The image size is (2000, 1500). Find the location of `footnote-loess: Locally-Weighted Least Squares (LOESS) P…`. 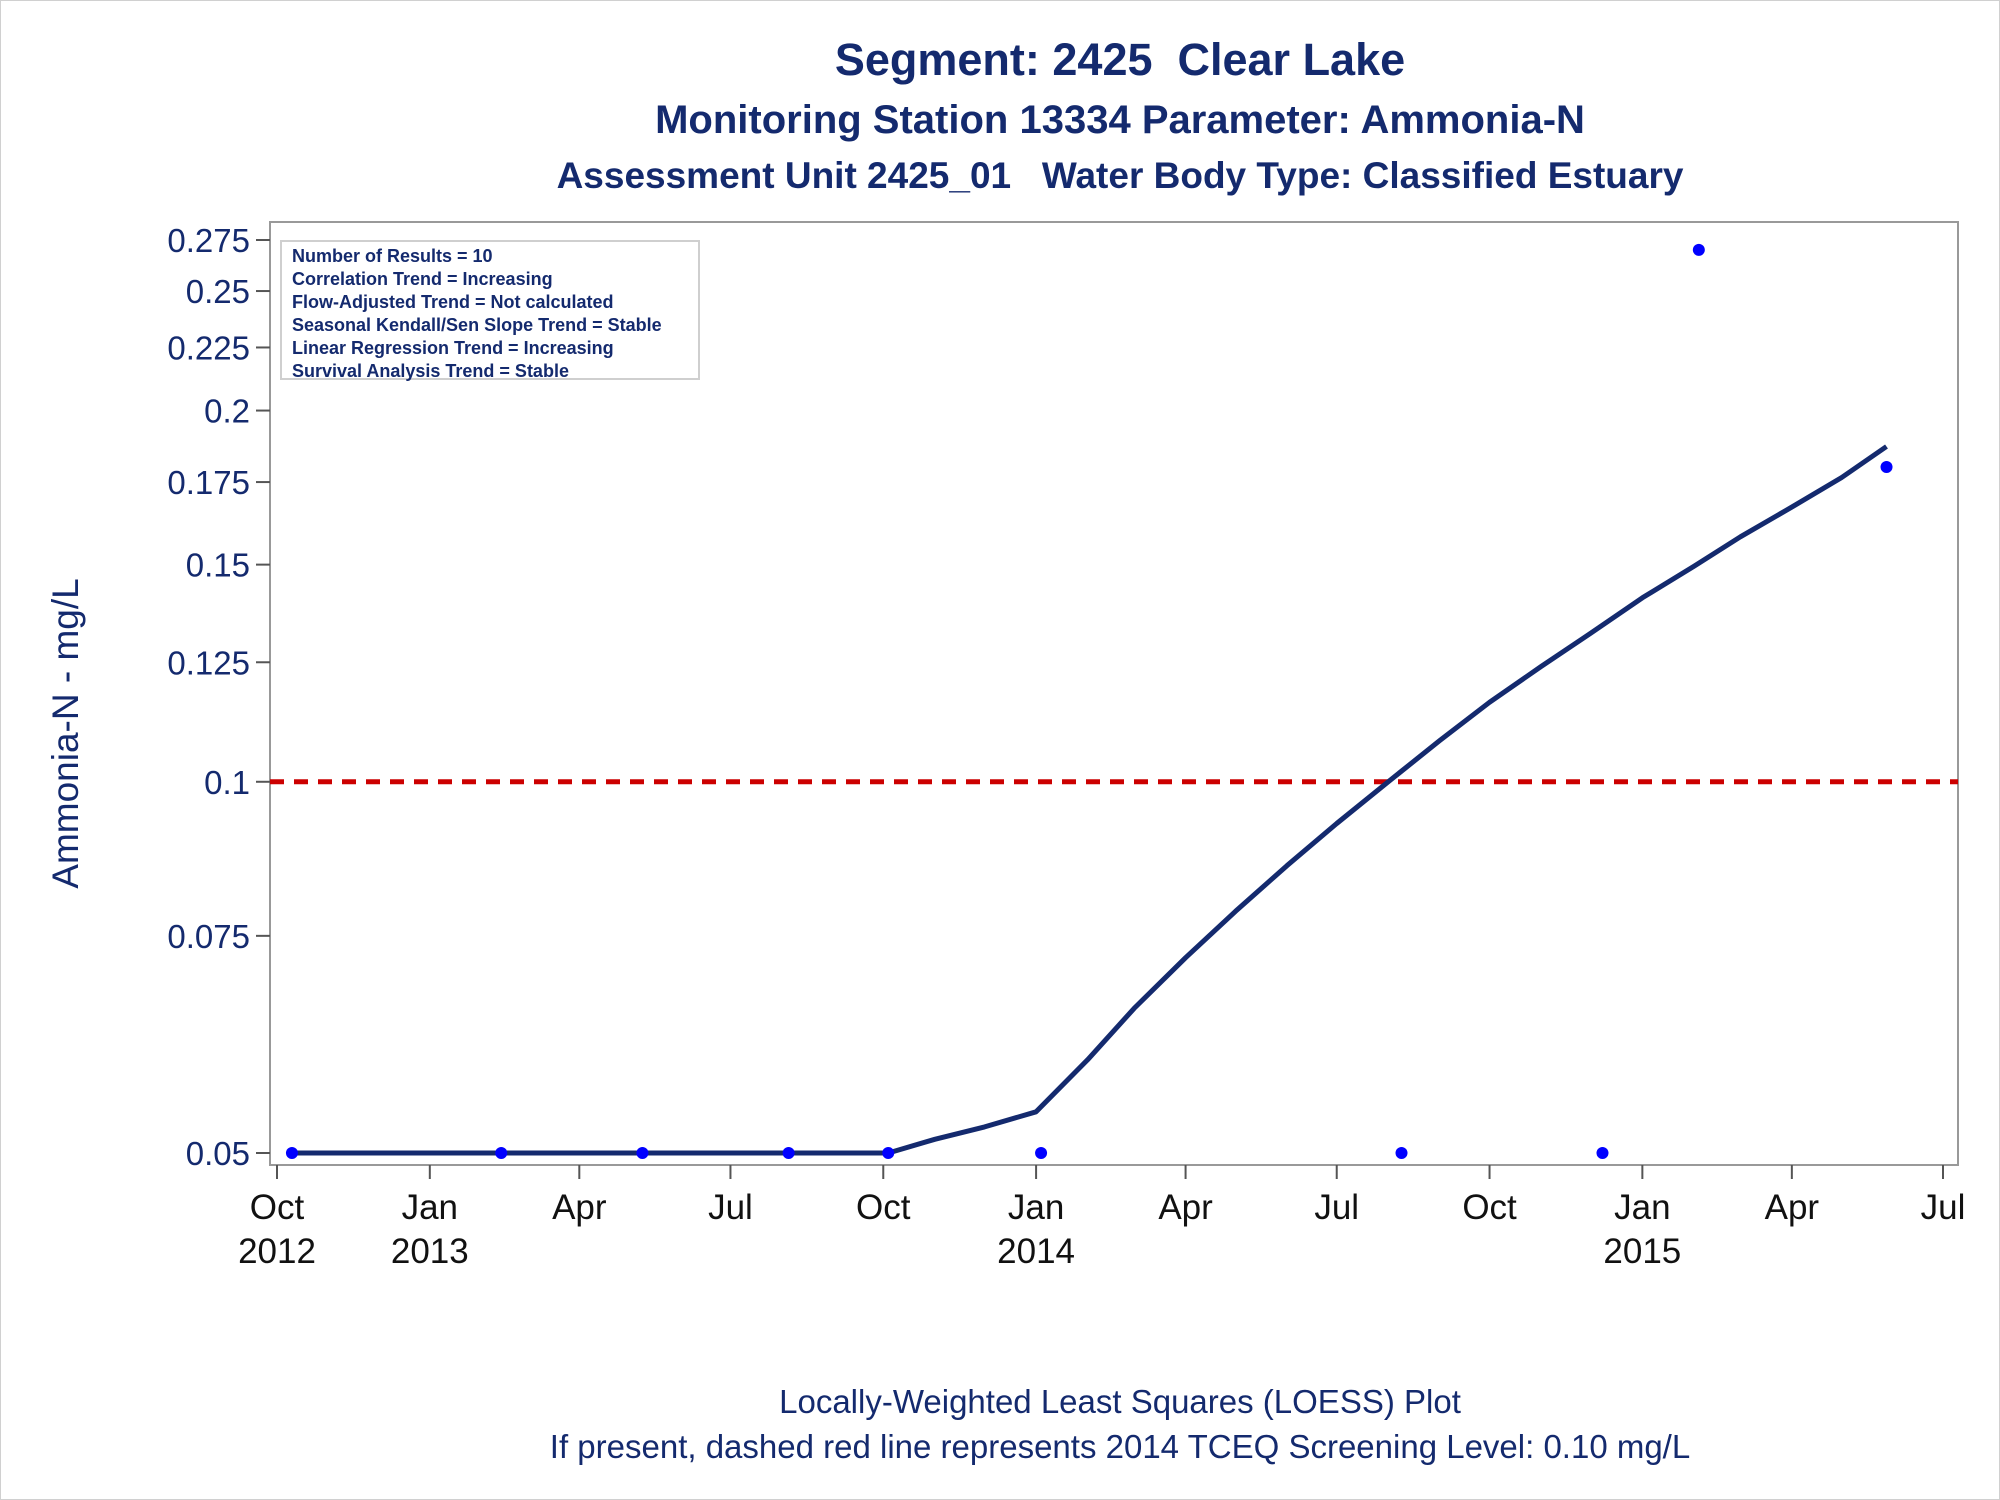

footnote-loess: Locally-Weighted Least Squares (LOESS) P… is located at coordinates (1120, 1401).